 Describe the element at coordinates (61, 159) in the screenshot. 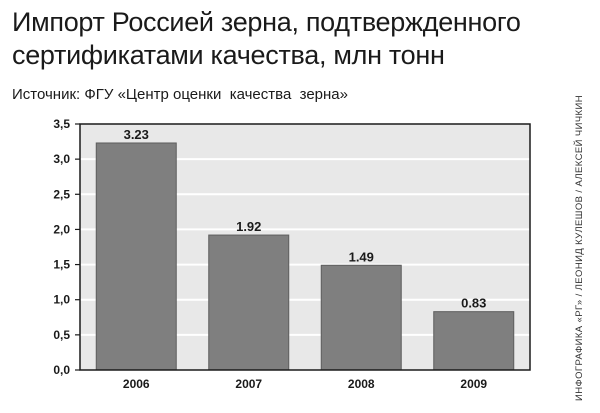

I see `y-tick-label: 3,0` at that location.